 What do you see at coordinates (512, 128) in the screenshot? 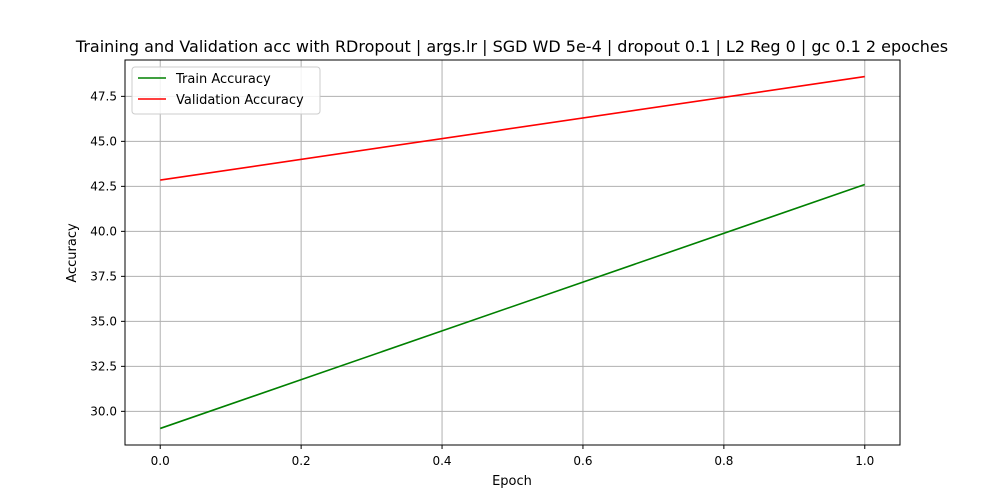
I see `validation-accuracy-line` at bounding box center [512, 128].